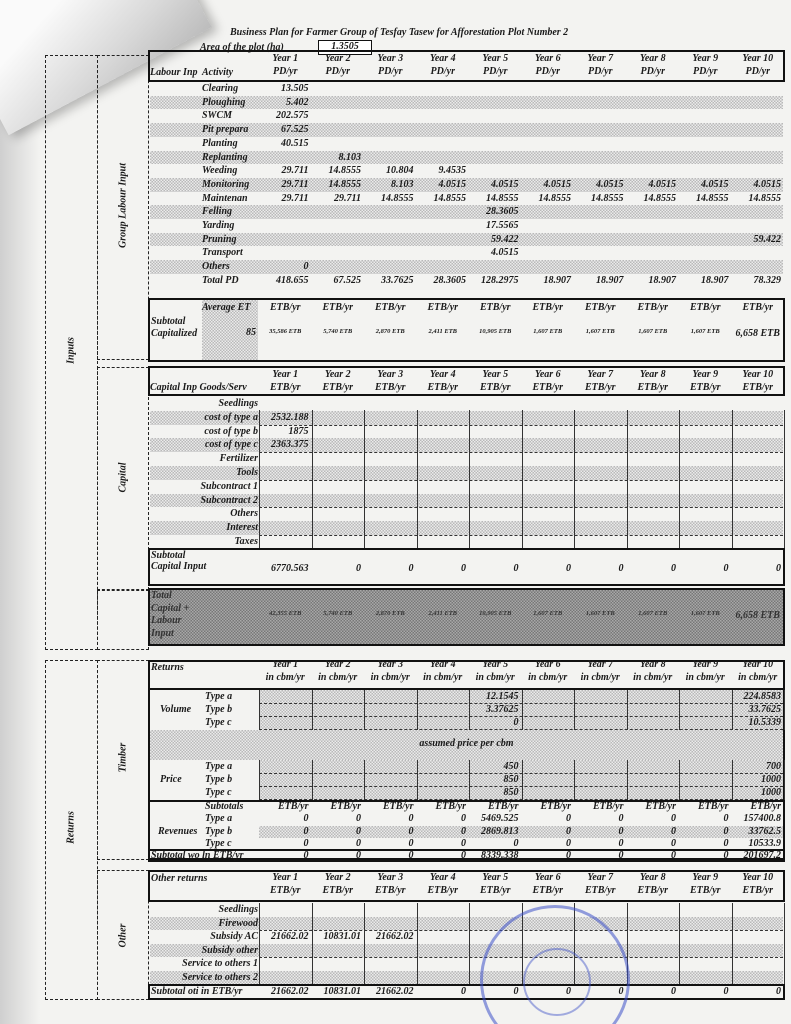 This screenshot has height=1024, width=791. What do you see at coordinates (197, 991) in the screenshot?
I see `subtotal-label: Subtotal oti in ETB/yr` at bounding box center [197, 991].